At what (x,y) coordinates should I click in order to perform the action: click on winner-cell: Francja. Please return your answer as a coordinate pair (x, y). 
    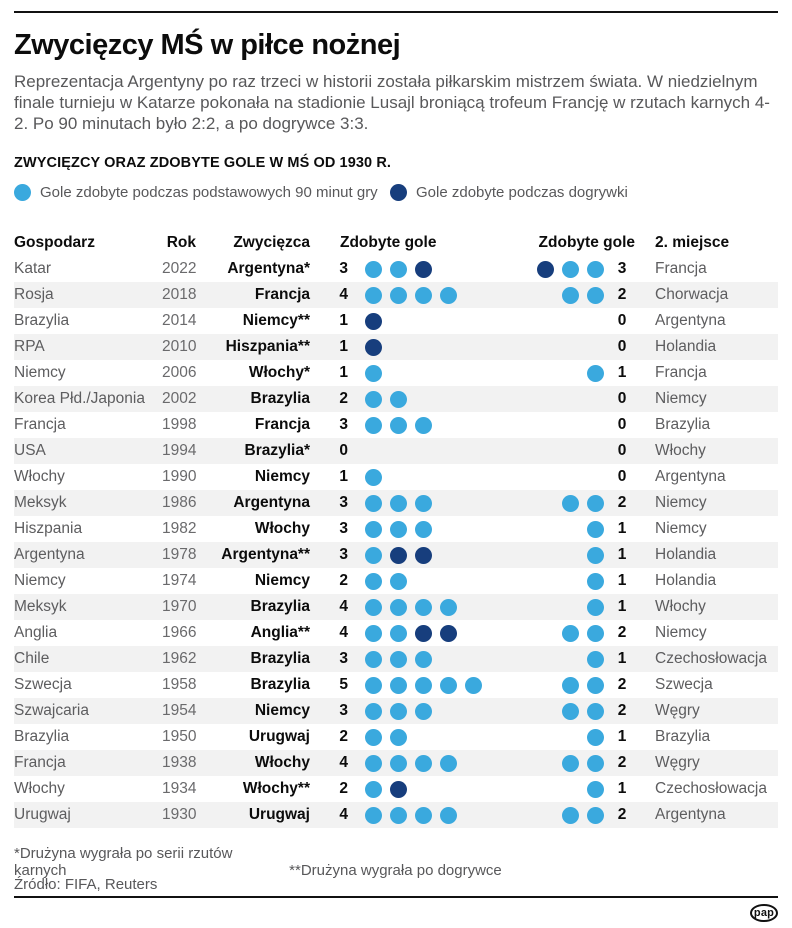
    Looking at the image, I should click on (282, 424).